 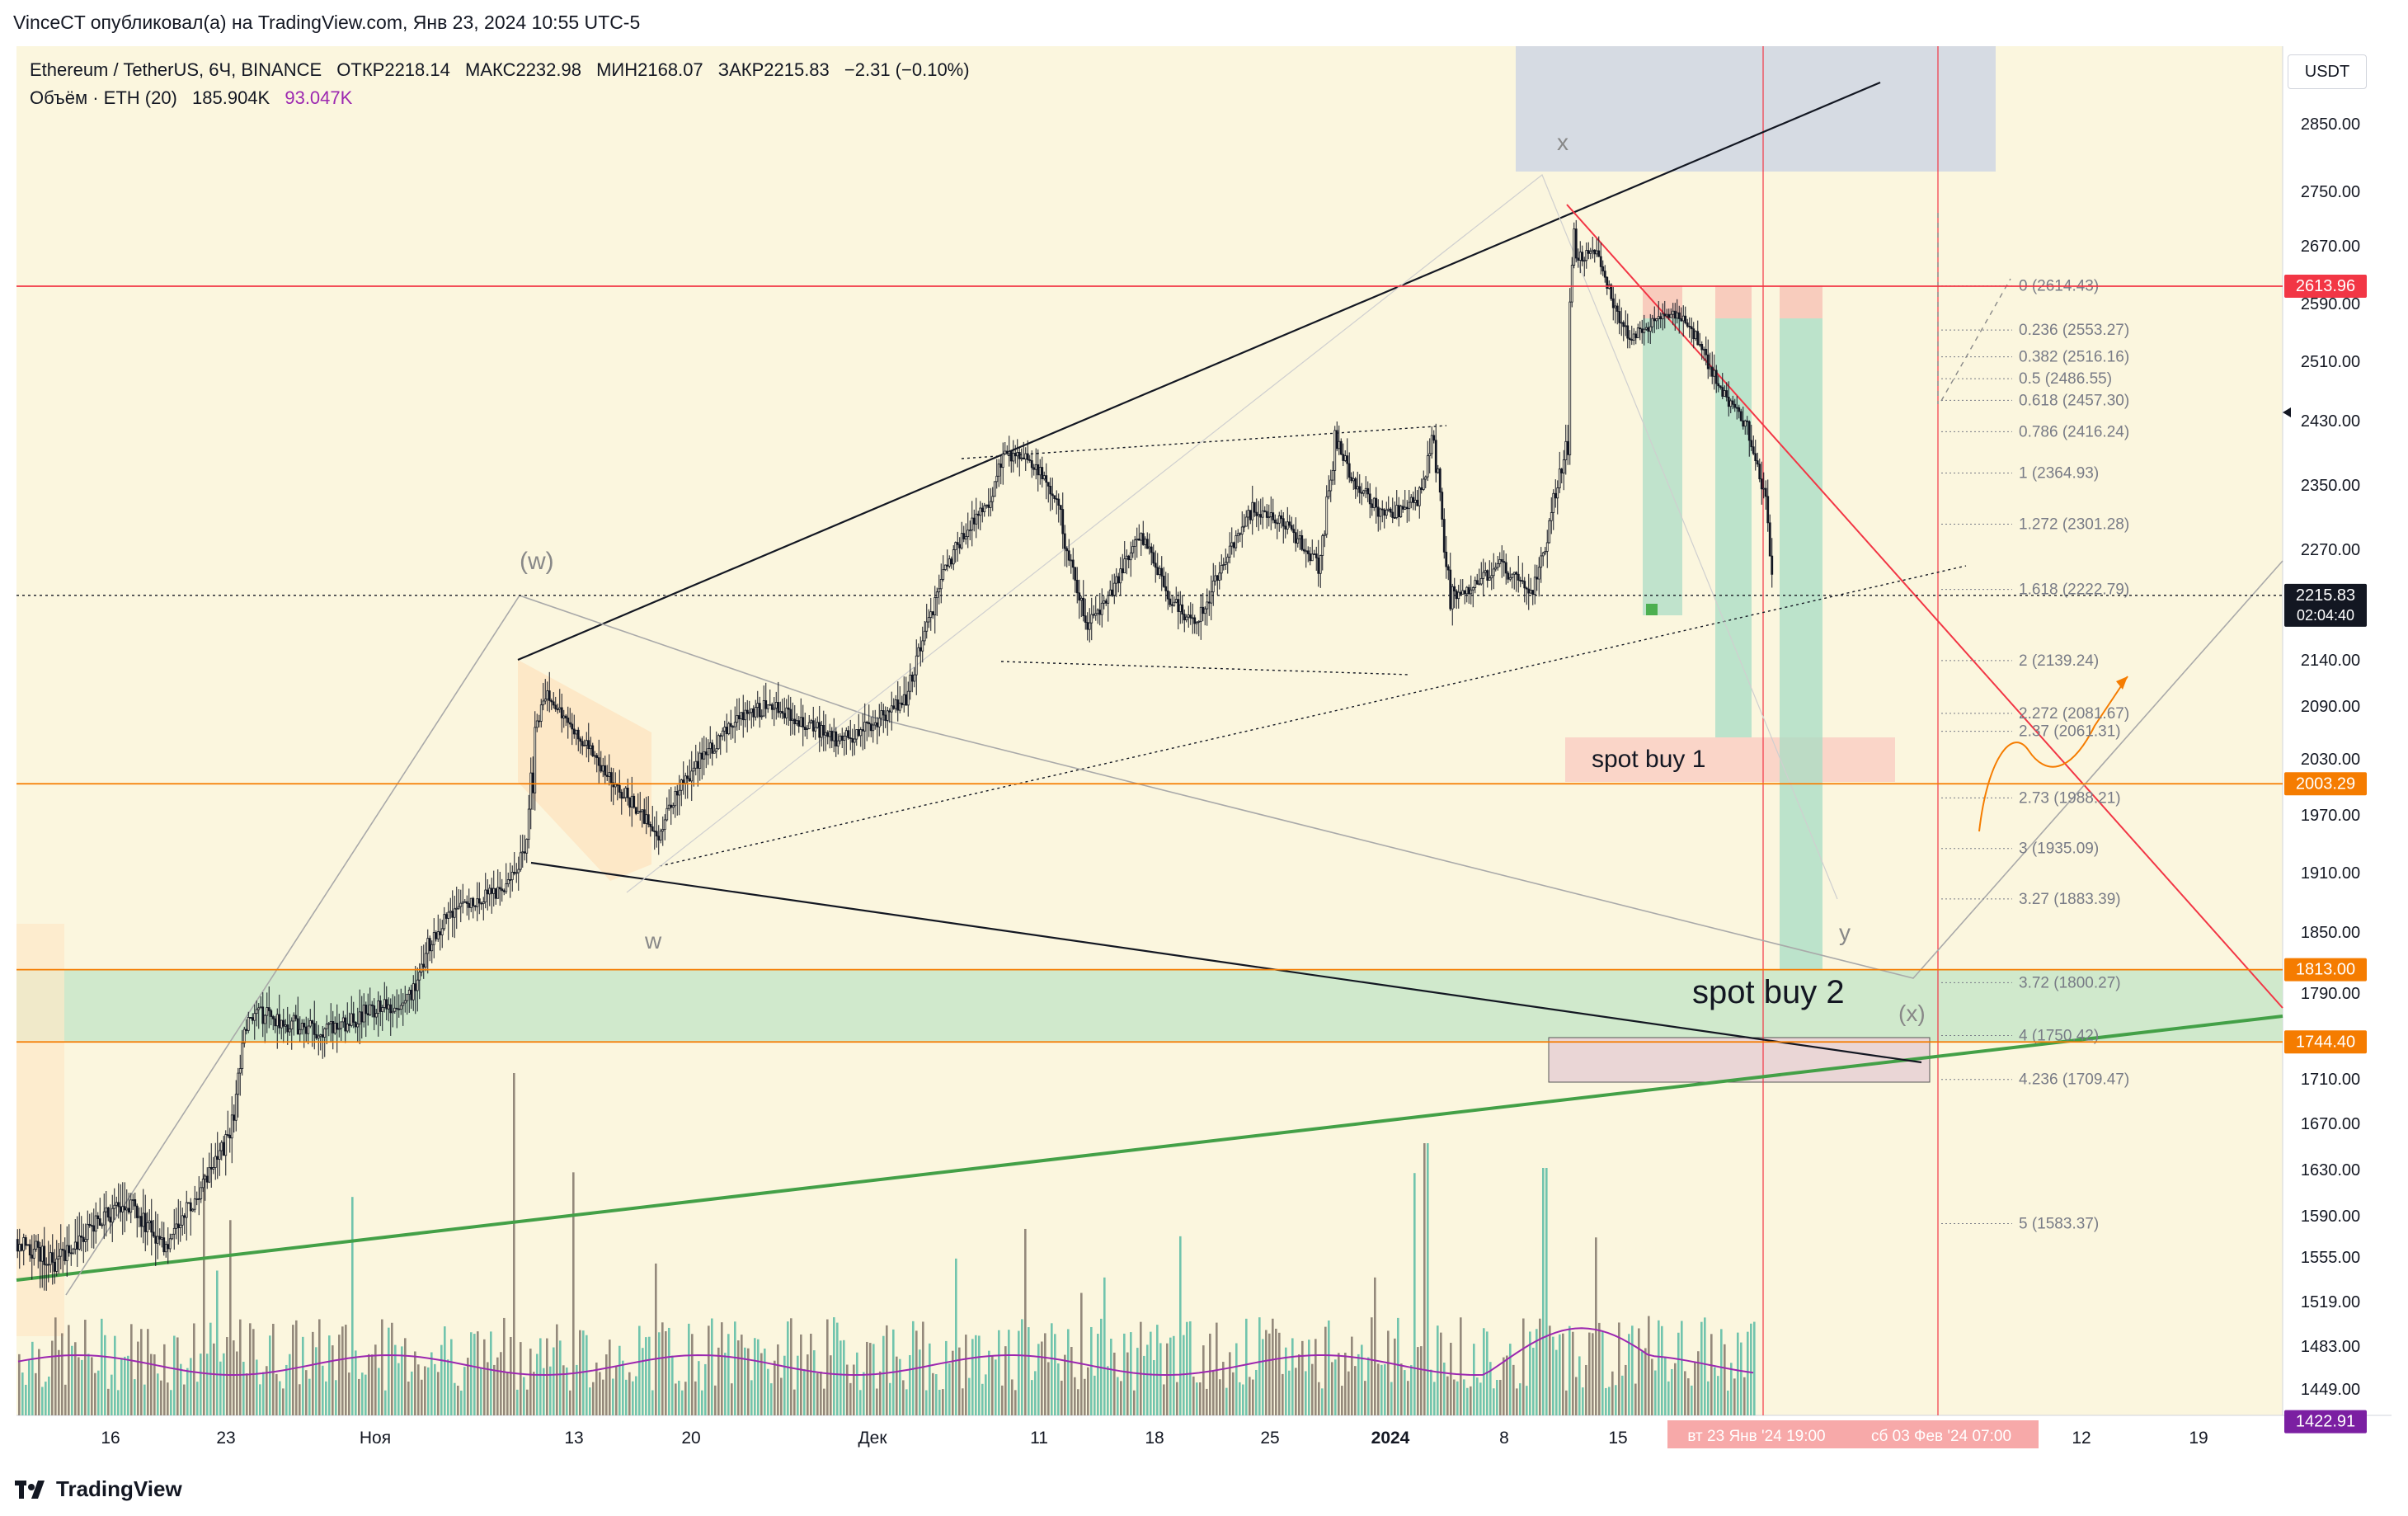 What do you see at coordinates (2326, 784) in the screenshot?
I see `level-badge-text-2: 2003.29` at bounding box center [2326, 784].